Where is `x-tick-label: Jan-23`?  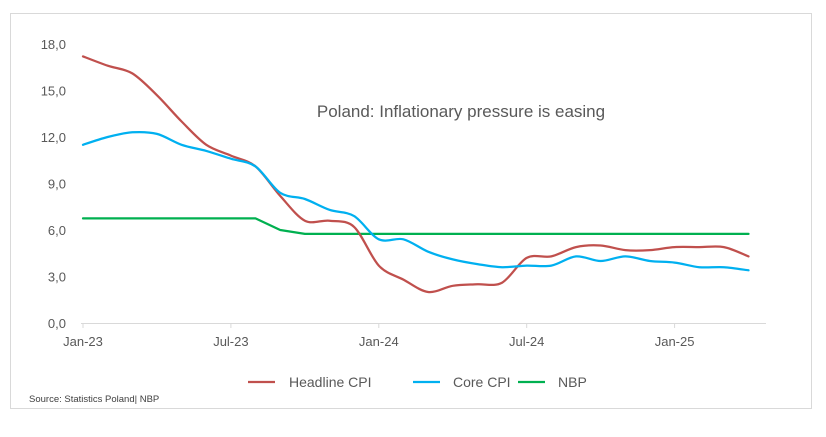 x-tick-label: Jan-23 is located at coordinates (83, 341).